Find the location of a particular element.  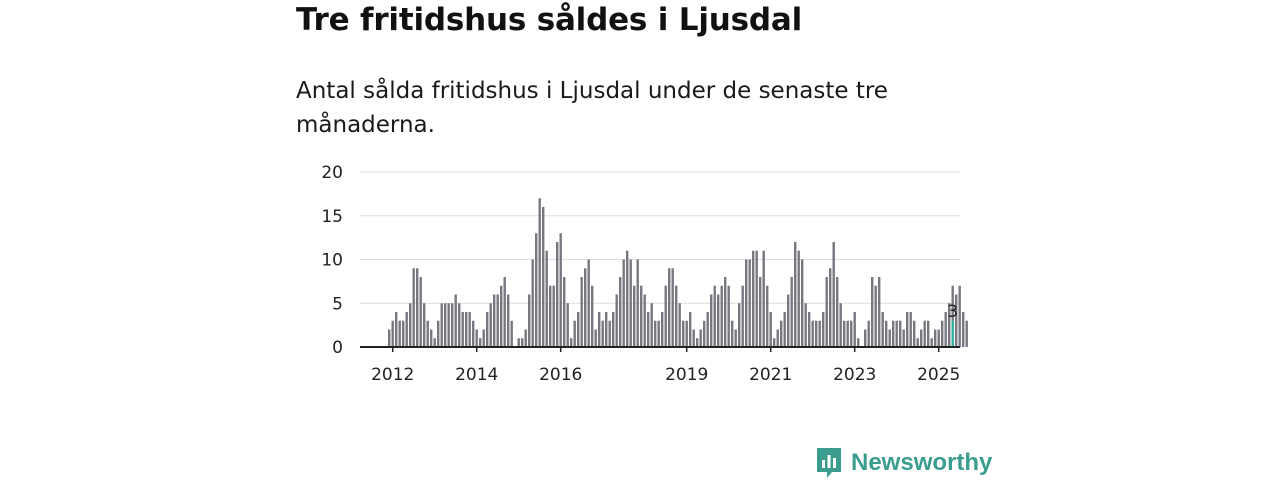

bar-value-label: 3 is located at coordinates (952, 312).